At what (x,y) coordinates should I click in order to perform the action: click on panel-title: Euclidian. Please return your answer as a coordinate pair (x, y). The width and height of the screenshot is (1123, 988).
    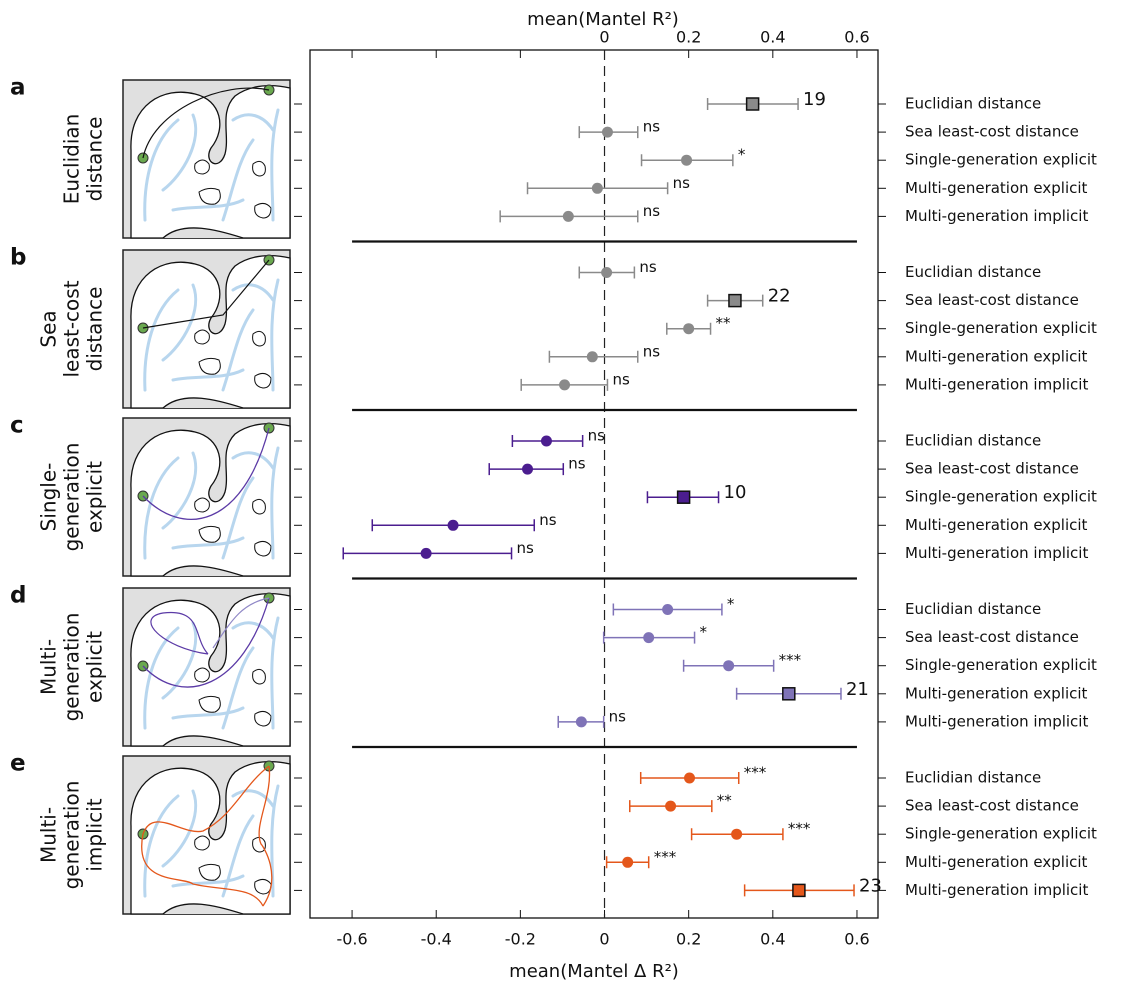
    Looking at the image, I should click on (72, 159).